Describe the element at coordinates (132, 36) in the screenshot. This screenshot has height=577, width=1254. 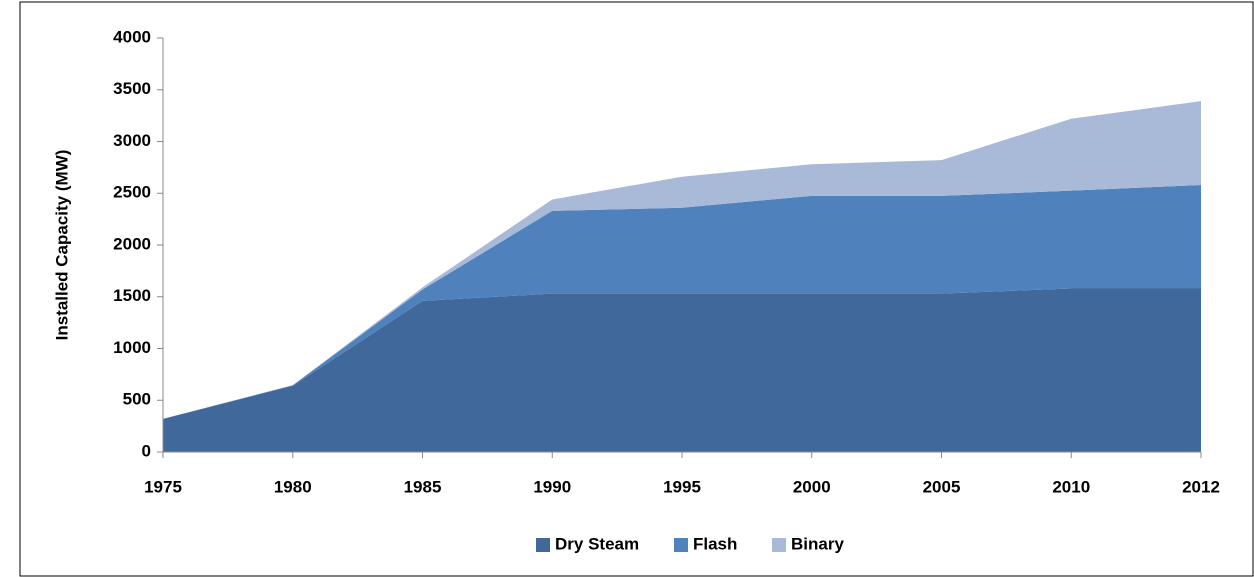
I see `y-tick-label: 4000` at that location.